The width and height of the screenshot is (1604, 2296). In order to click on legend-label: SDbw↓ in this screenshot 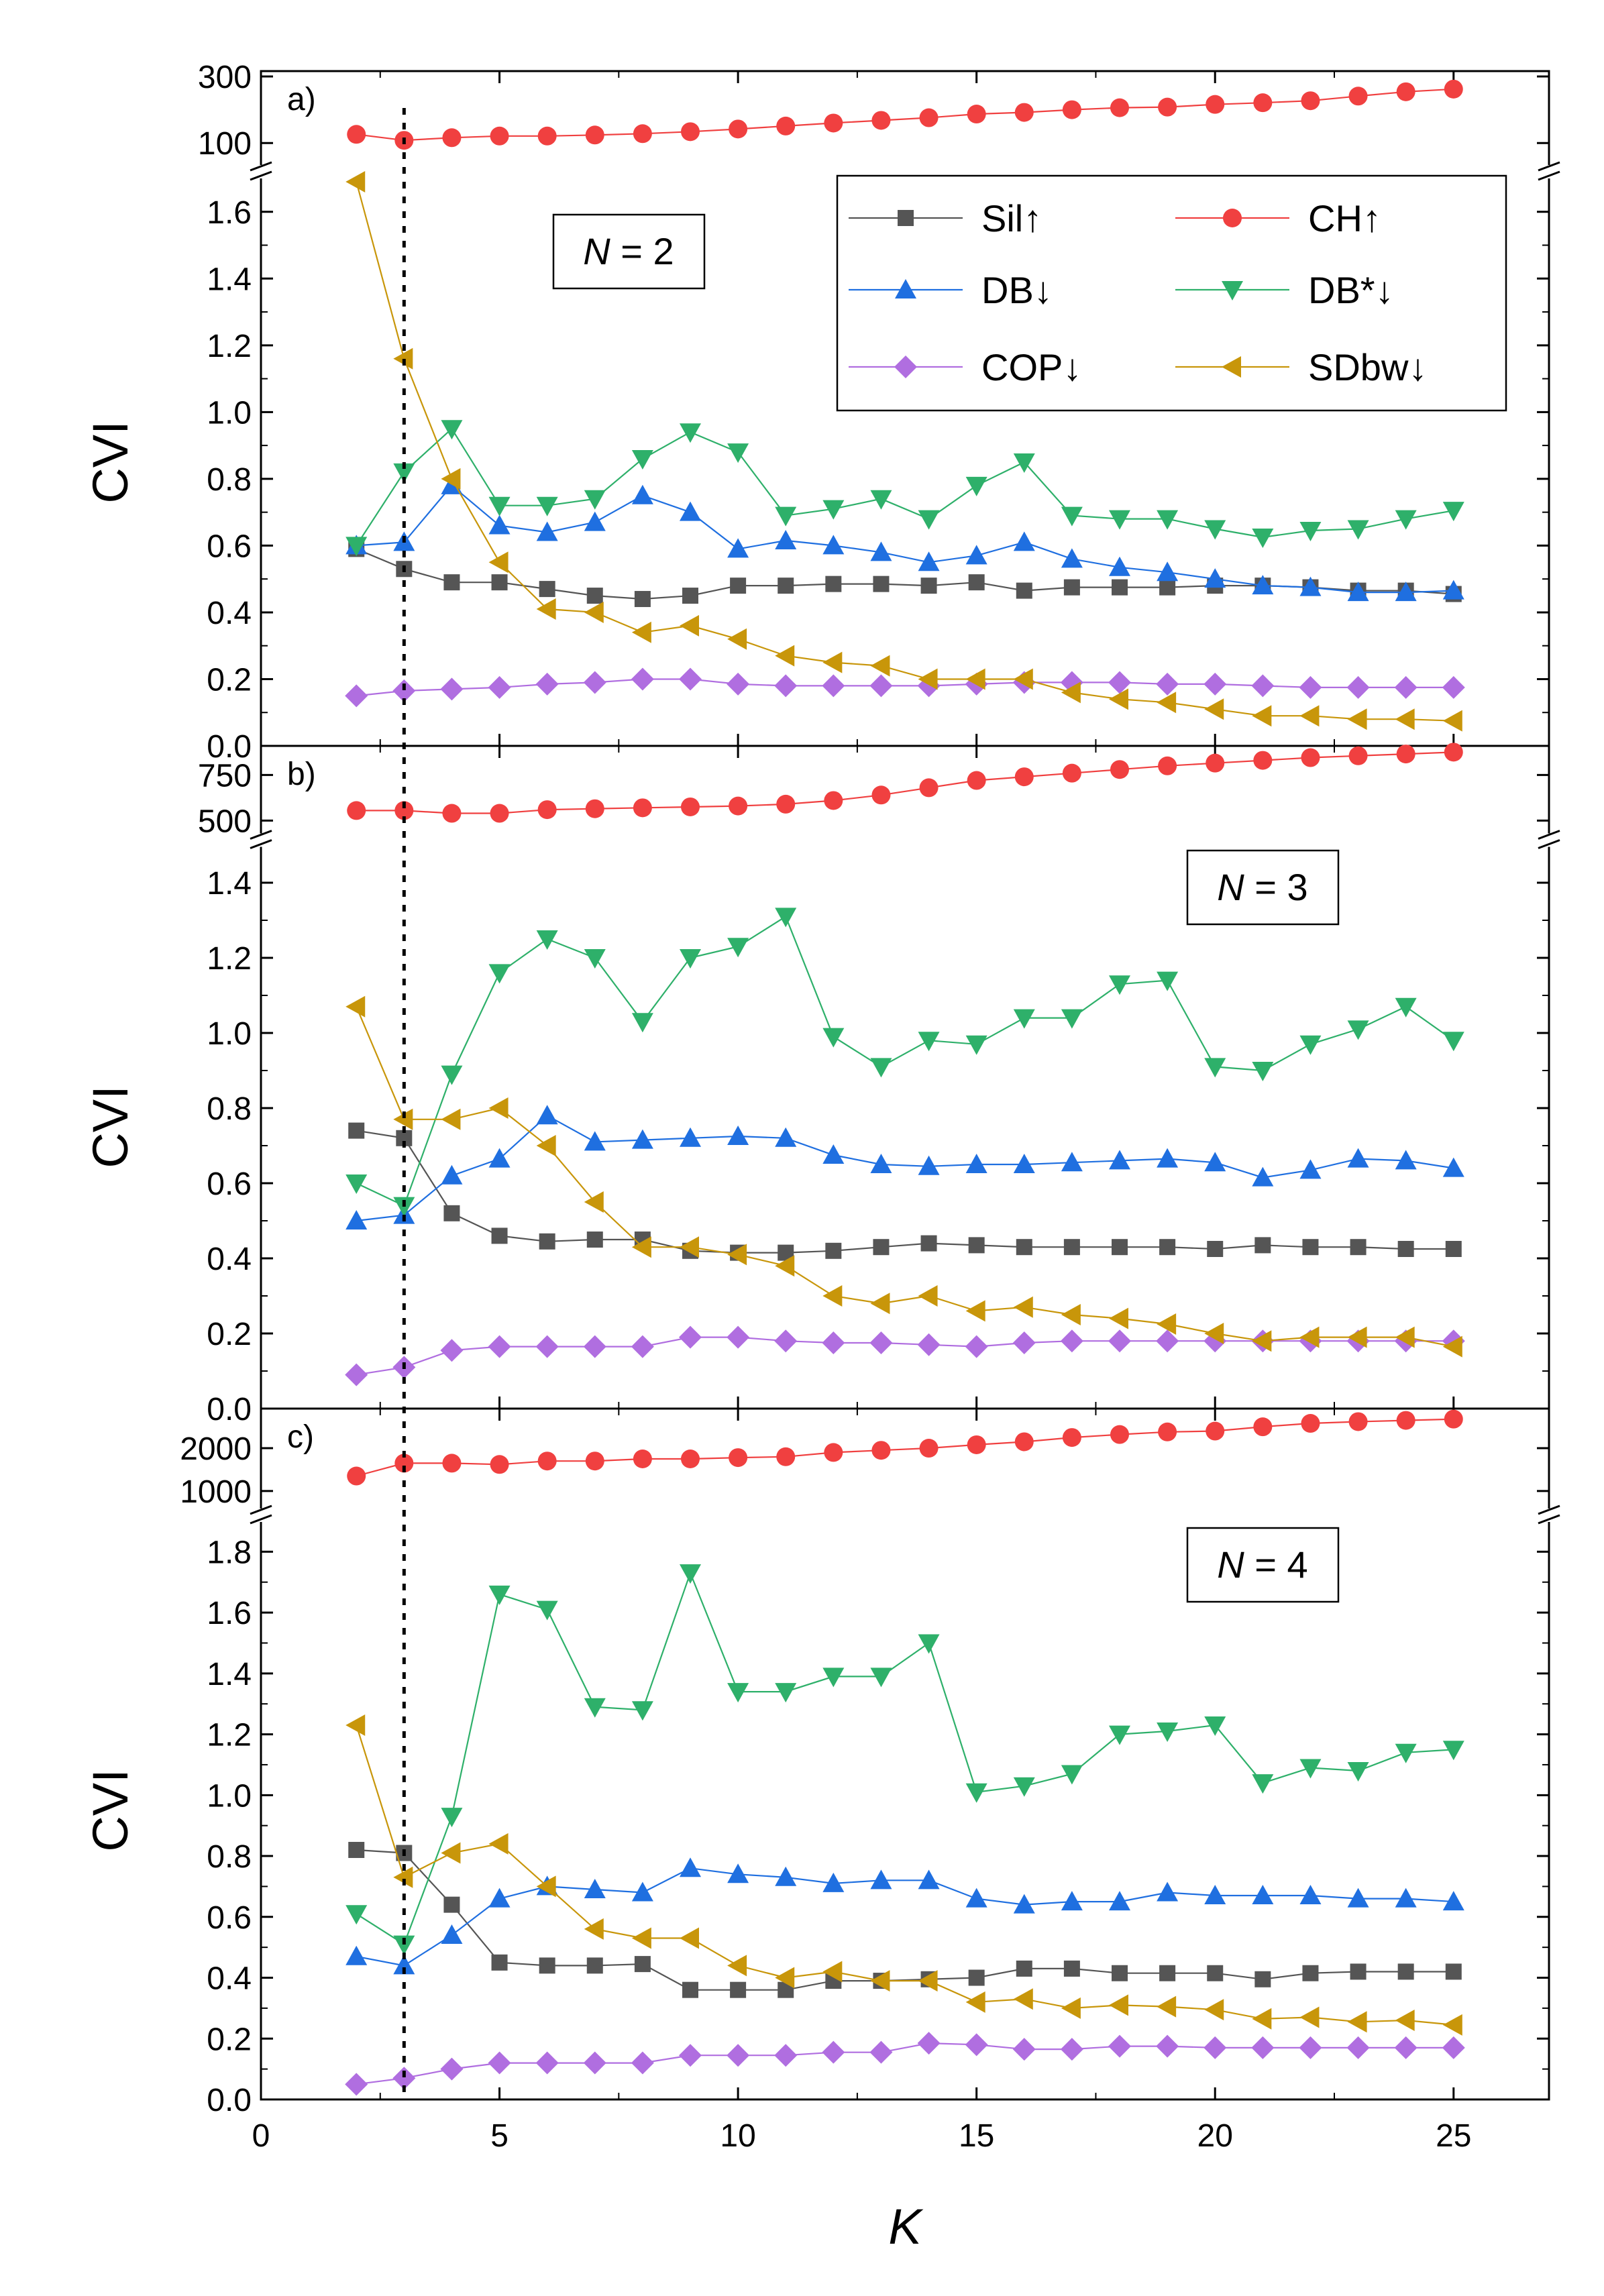, I will do `click(1367, 367)`.